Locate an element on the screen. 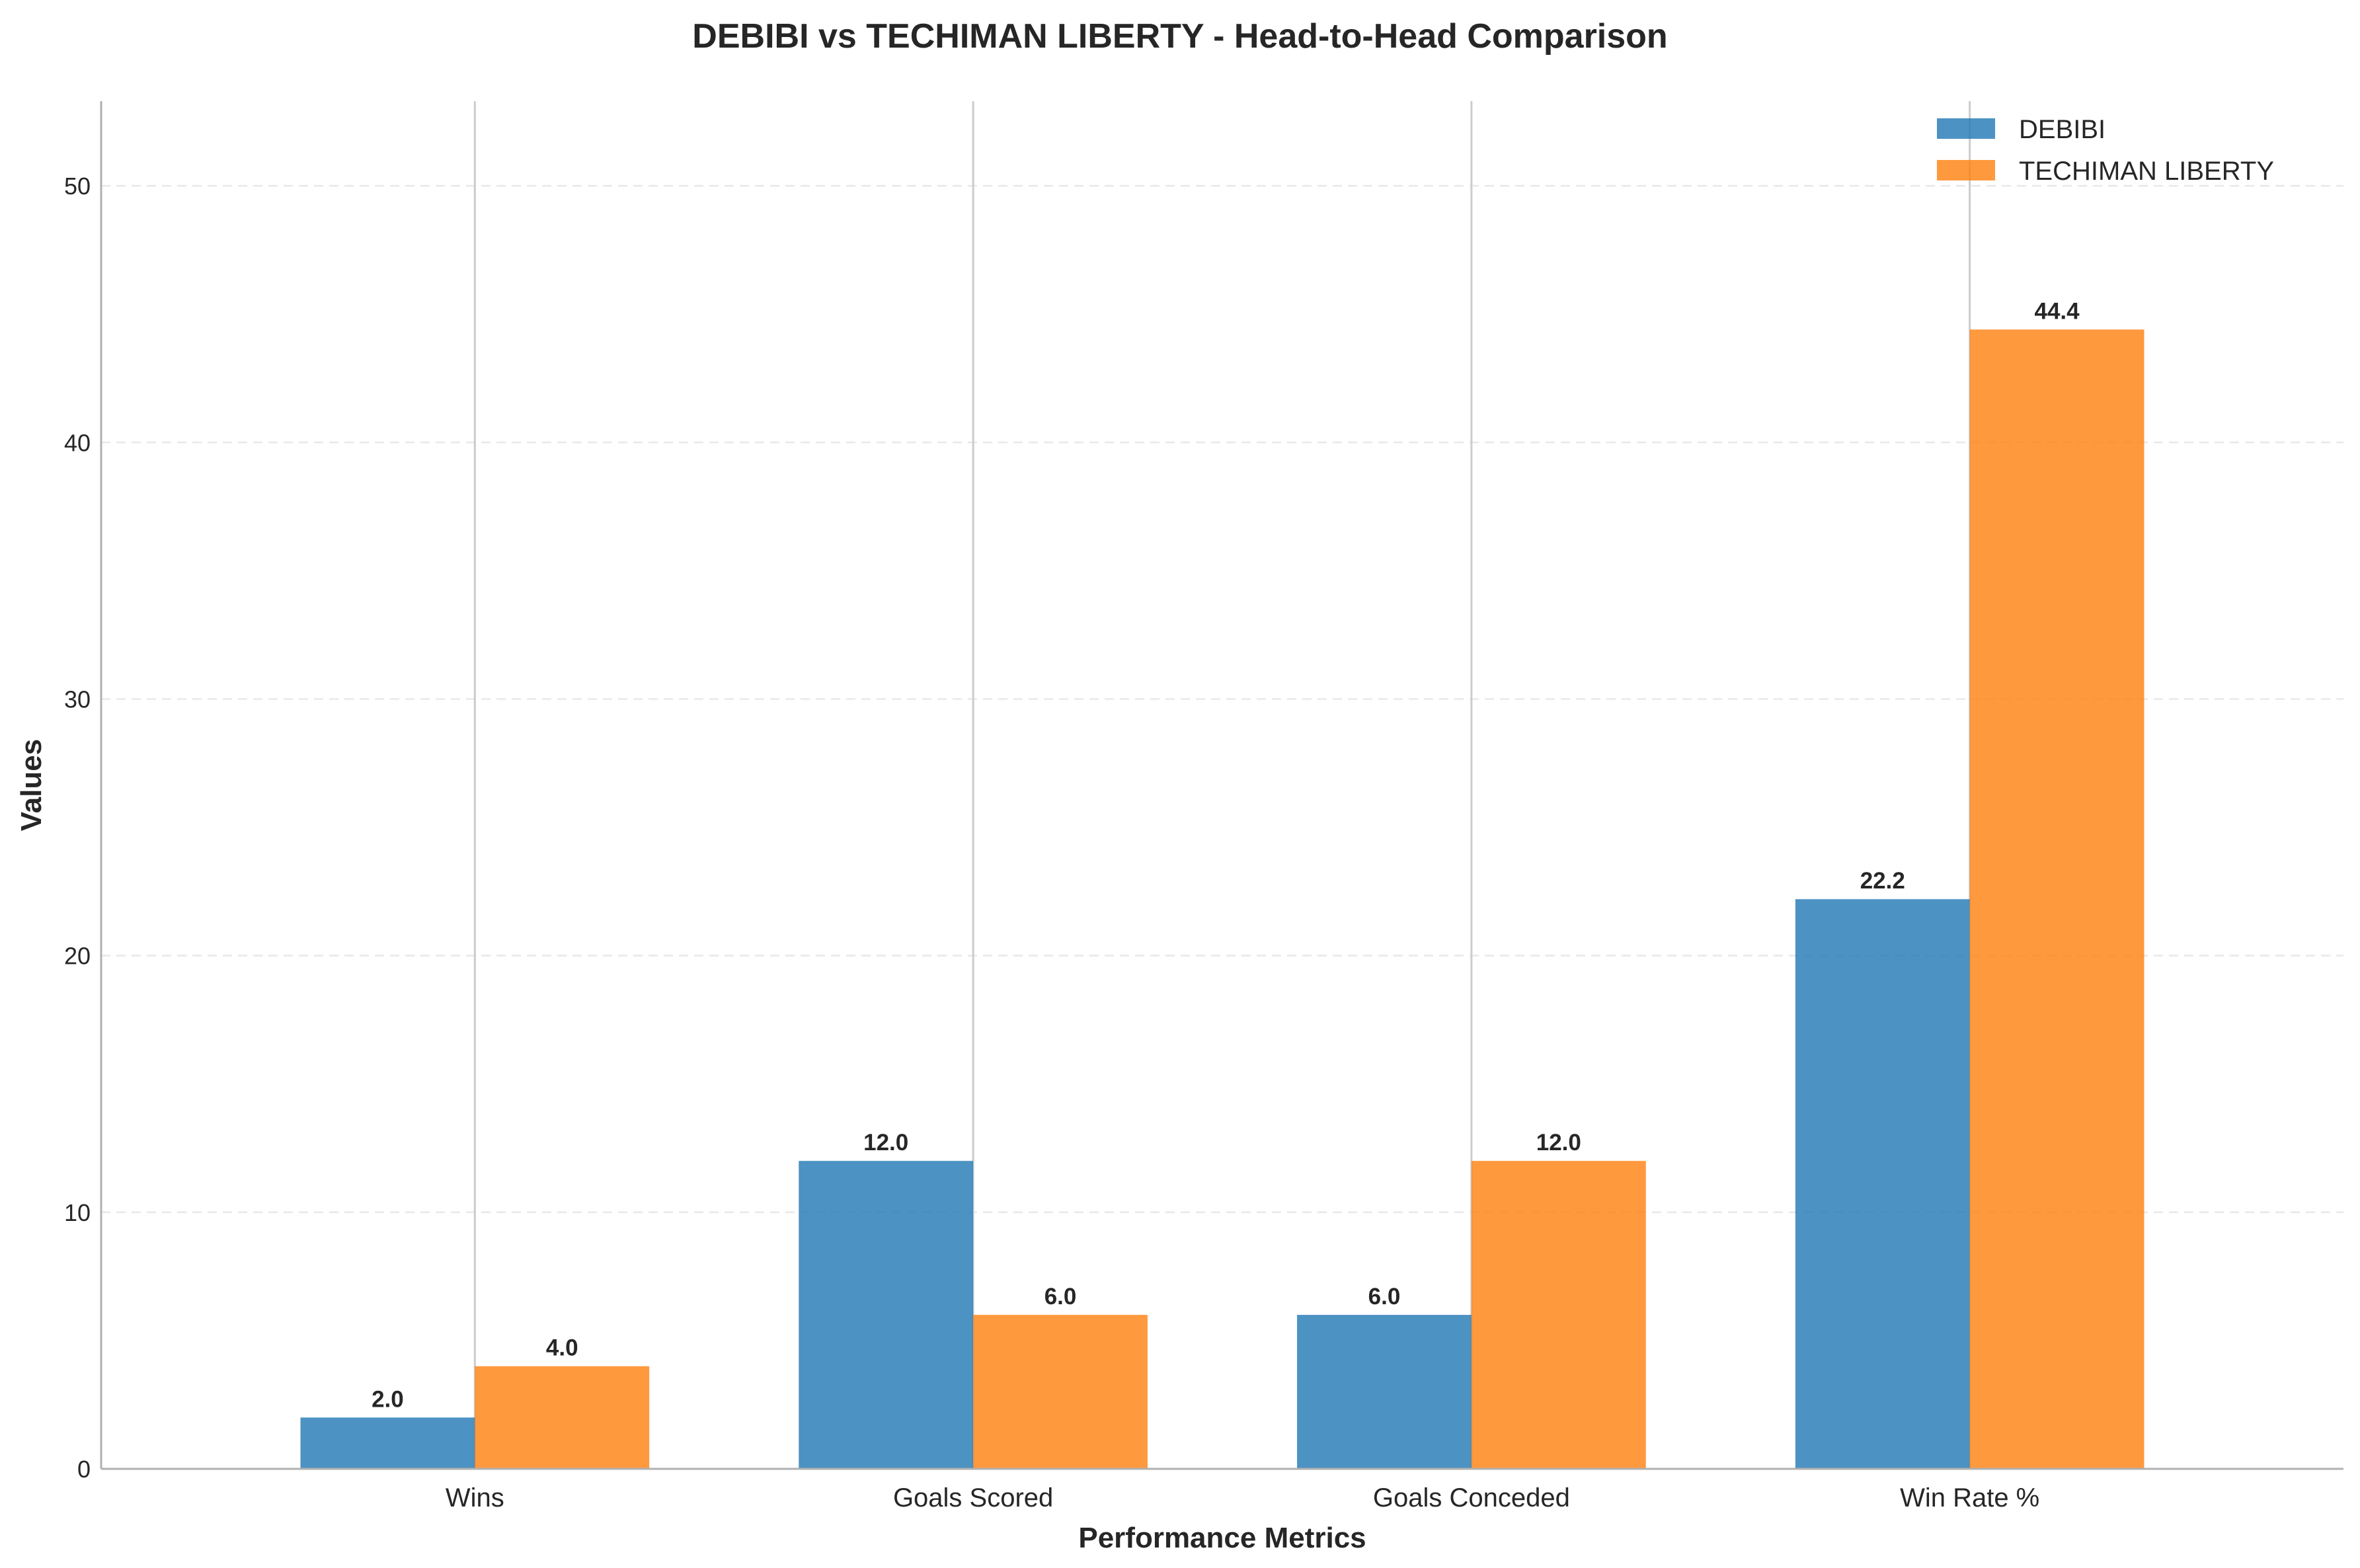 This screenshot has width=2360, height=1568. y-tick-label: 10 is located at coordinates (77, 1212).